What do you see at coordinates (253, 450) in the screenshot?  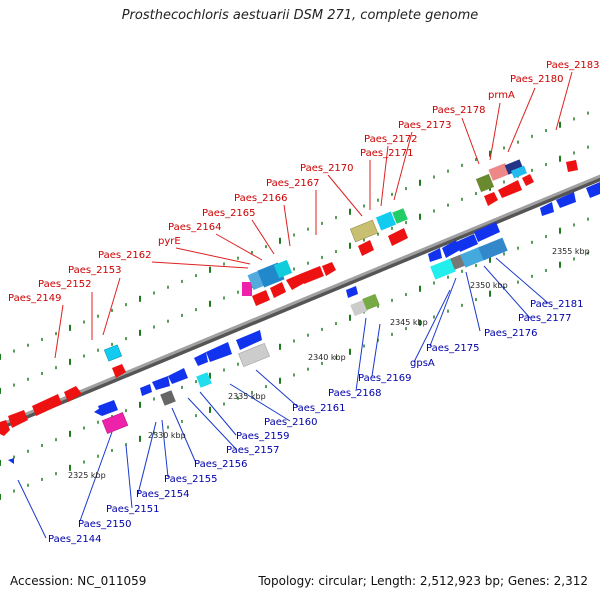 I see `gene-label: Paes_2157` at bounding box center [253, 450].